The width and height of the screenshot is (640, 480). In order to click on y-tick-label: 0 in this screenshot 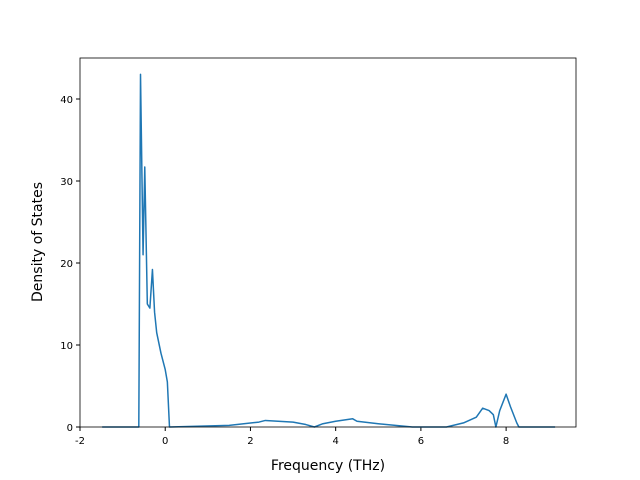, I will do `click(70, 428)`.